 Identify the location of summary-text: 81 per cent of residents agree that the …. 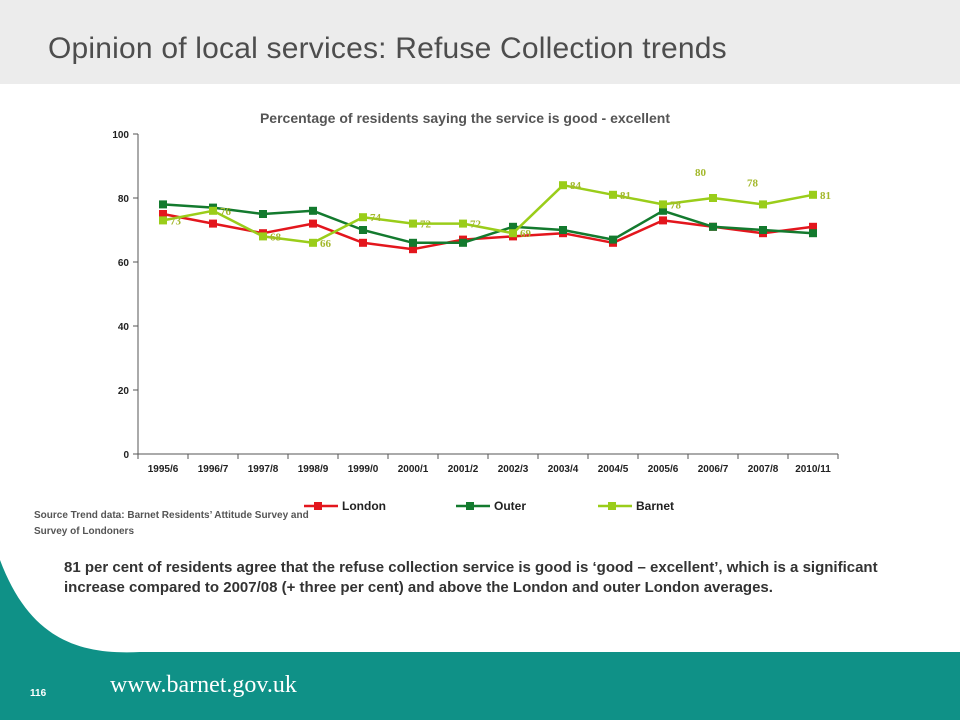
(471, 577).